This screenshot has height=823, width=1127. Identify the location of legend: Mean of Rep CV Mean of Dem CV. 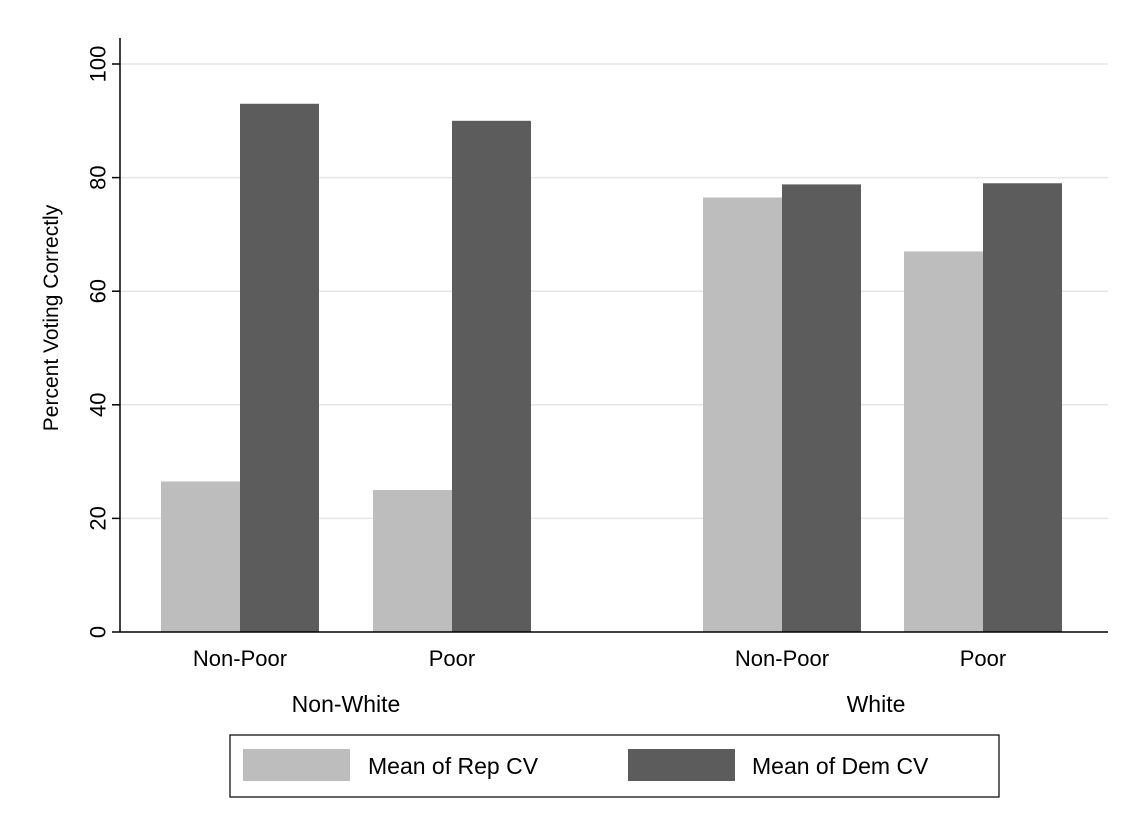
(614, 766).